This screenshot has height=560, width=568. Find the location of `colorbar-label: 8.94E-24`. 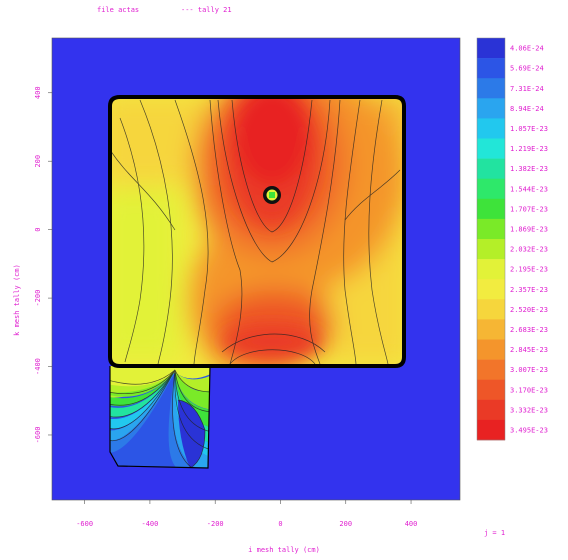

colorbar-label: 8.94E-24 is located at coordinates (527, 109).